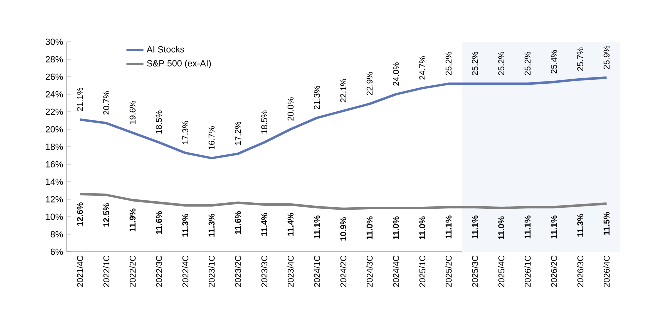 The height and width of the screenshot is (320, 666). Describe the element at coordinates (211, 272) in the screenshot. I see `x-tick-label: 2023/1C` at that location.